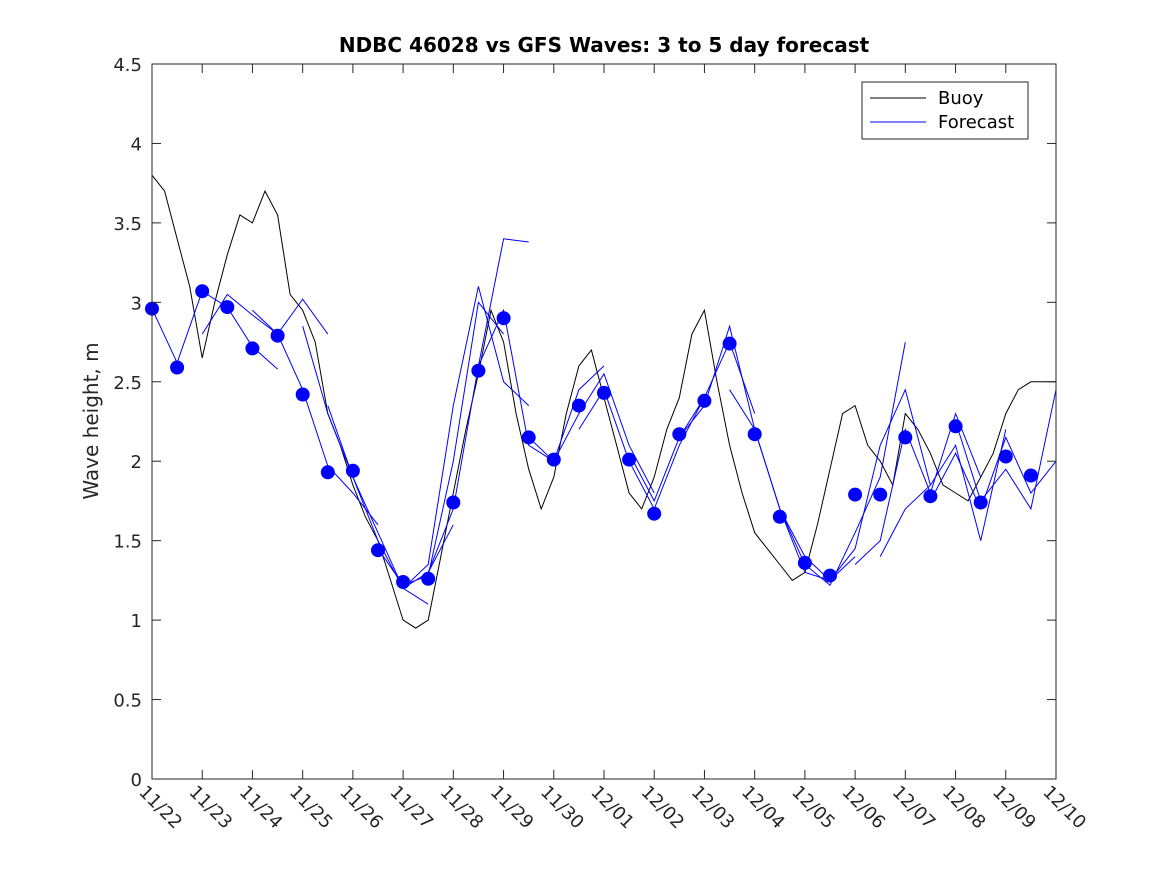 The width and height of the screenshot is (1167, 875). Describe the element at coordinates (127, 65) in the screenshot. I see `y-tick-label: 4.5` at that location.